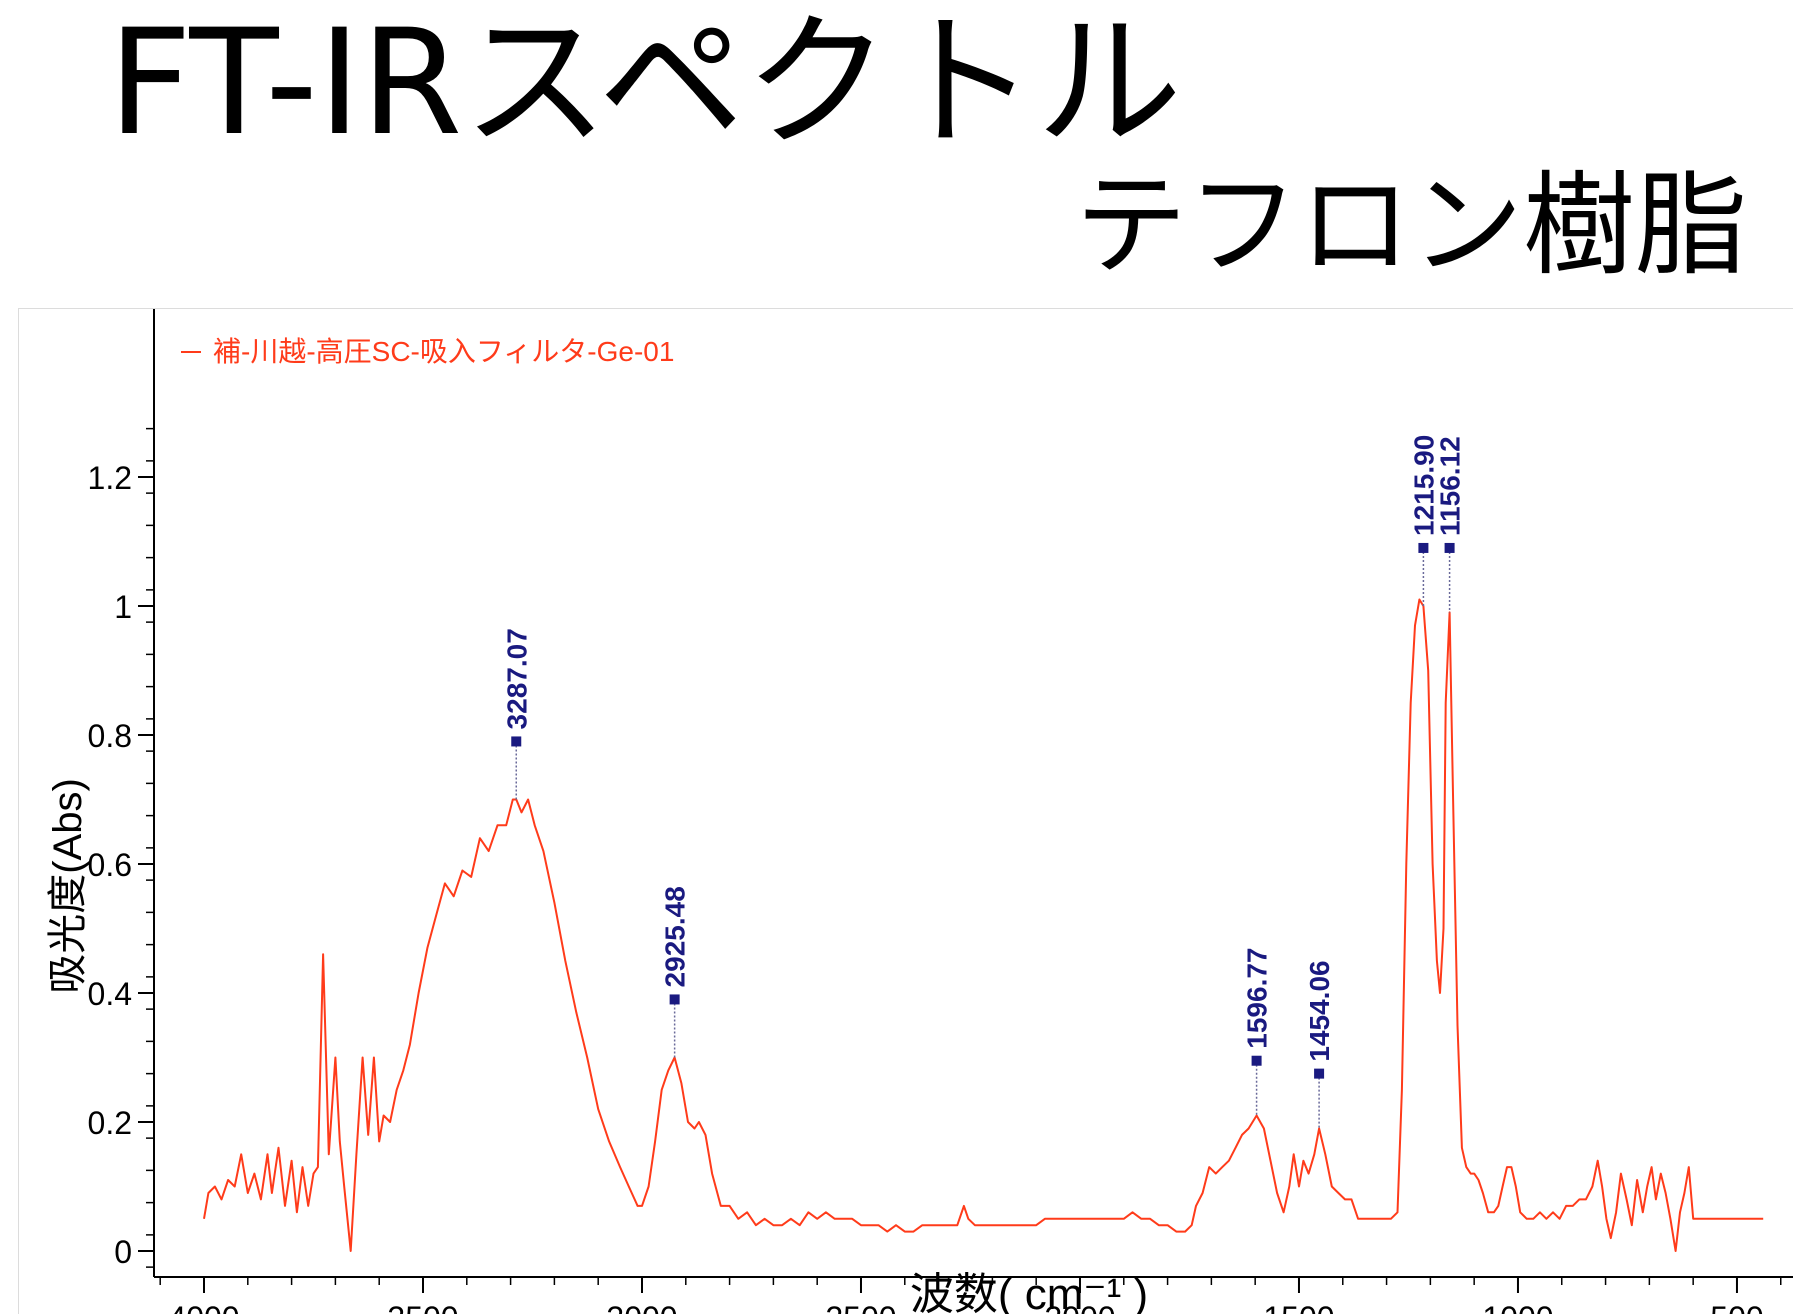  I want to click on y-tick-label: 1, so click(123, 607).